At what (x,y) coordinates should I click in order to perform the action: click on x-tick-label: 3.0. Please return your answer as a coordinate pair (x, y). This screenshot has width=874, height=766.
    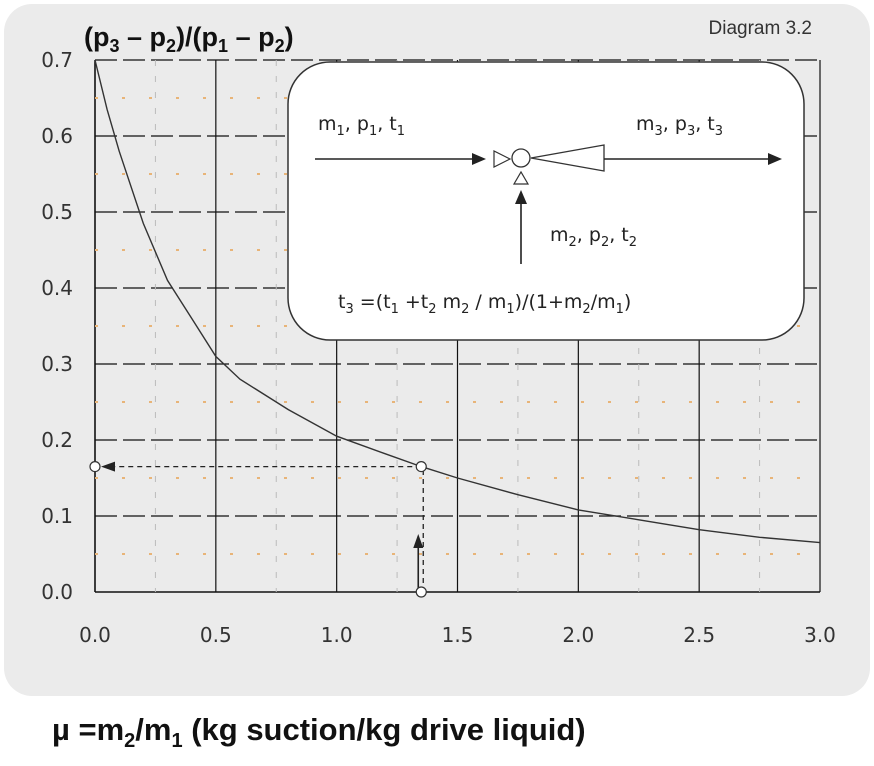
    Looking at the image, I should click on (820, 635).